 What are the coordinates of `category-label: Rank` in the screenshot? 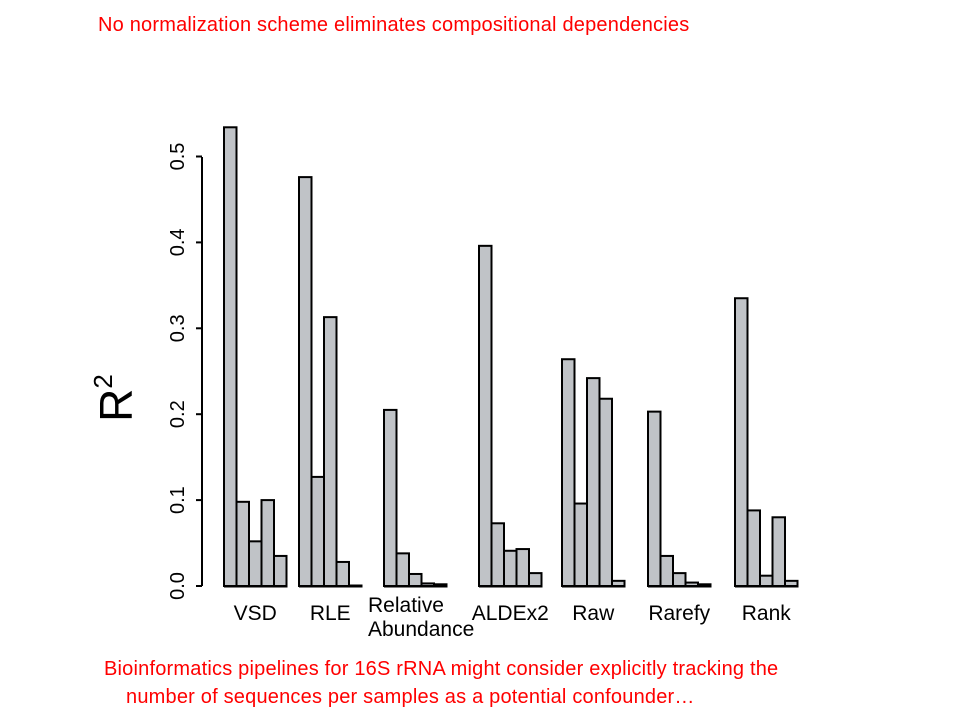 It's located at (767, 613).